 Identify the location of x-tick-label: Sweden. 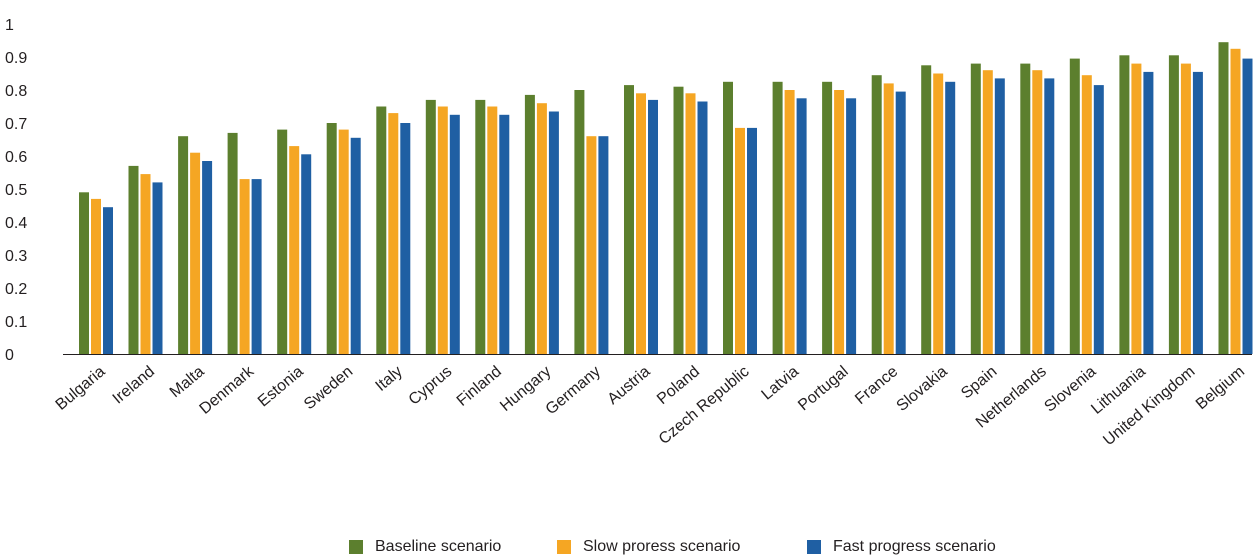
(328, 388).